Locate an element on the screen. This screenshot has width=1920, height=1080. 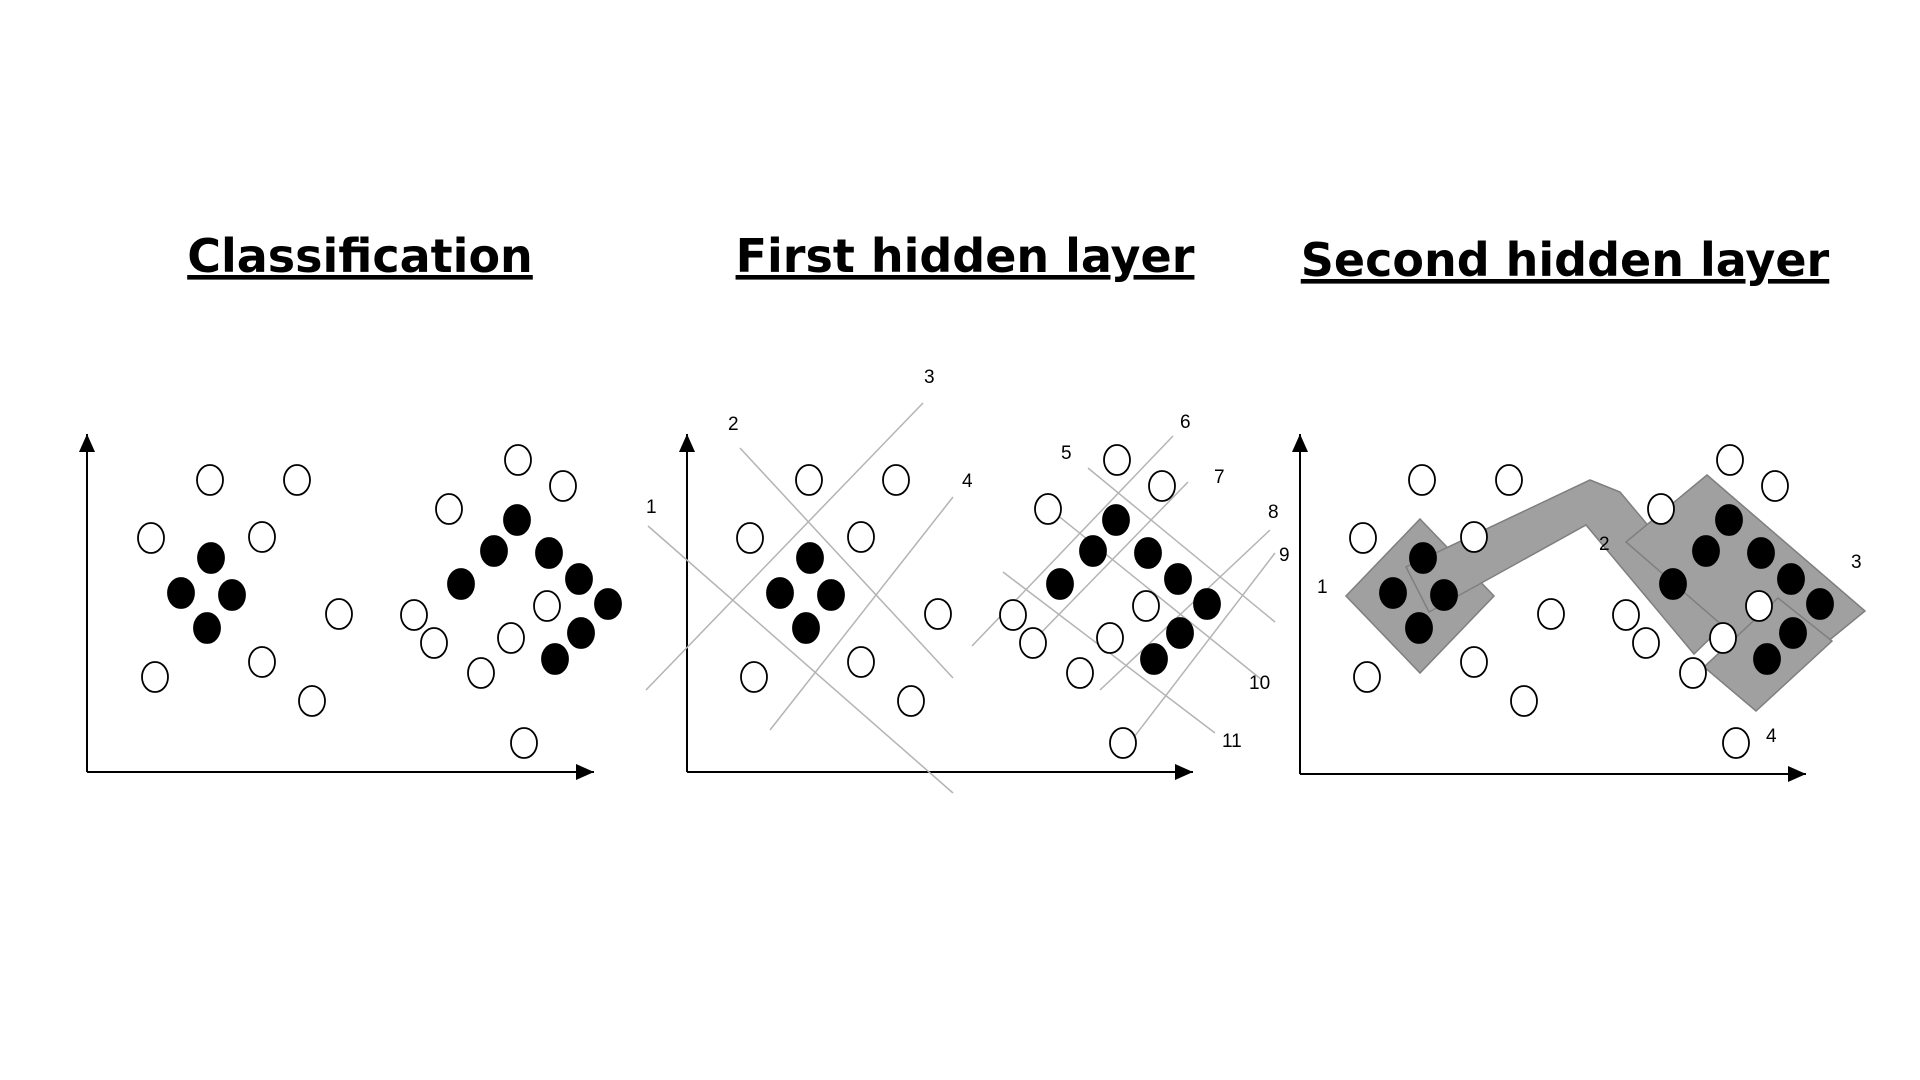
line-label: 2 is located at coordinates (733, 424).